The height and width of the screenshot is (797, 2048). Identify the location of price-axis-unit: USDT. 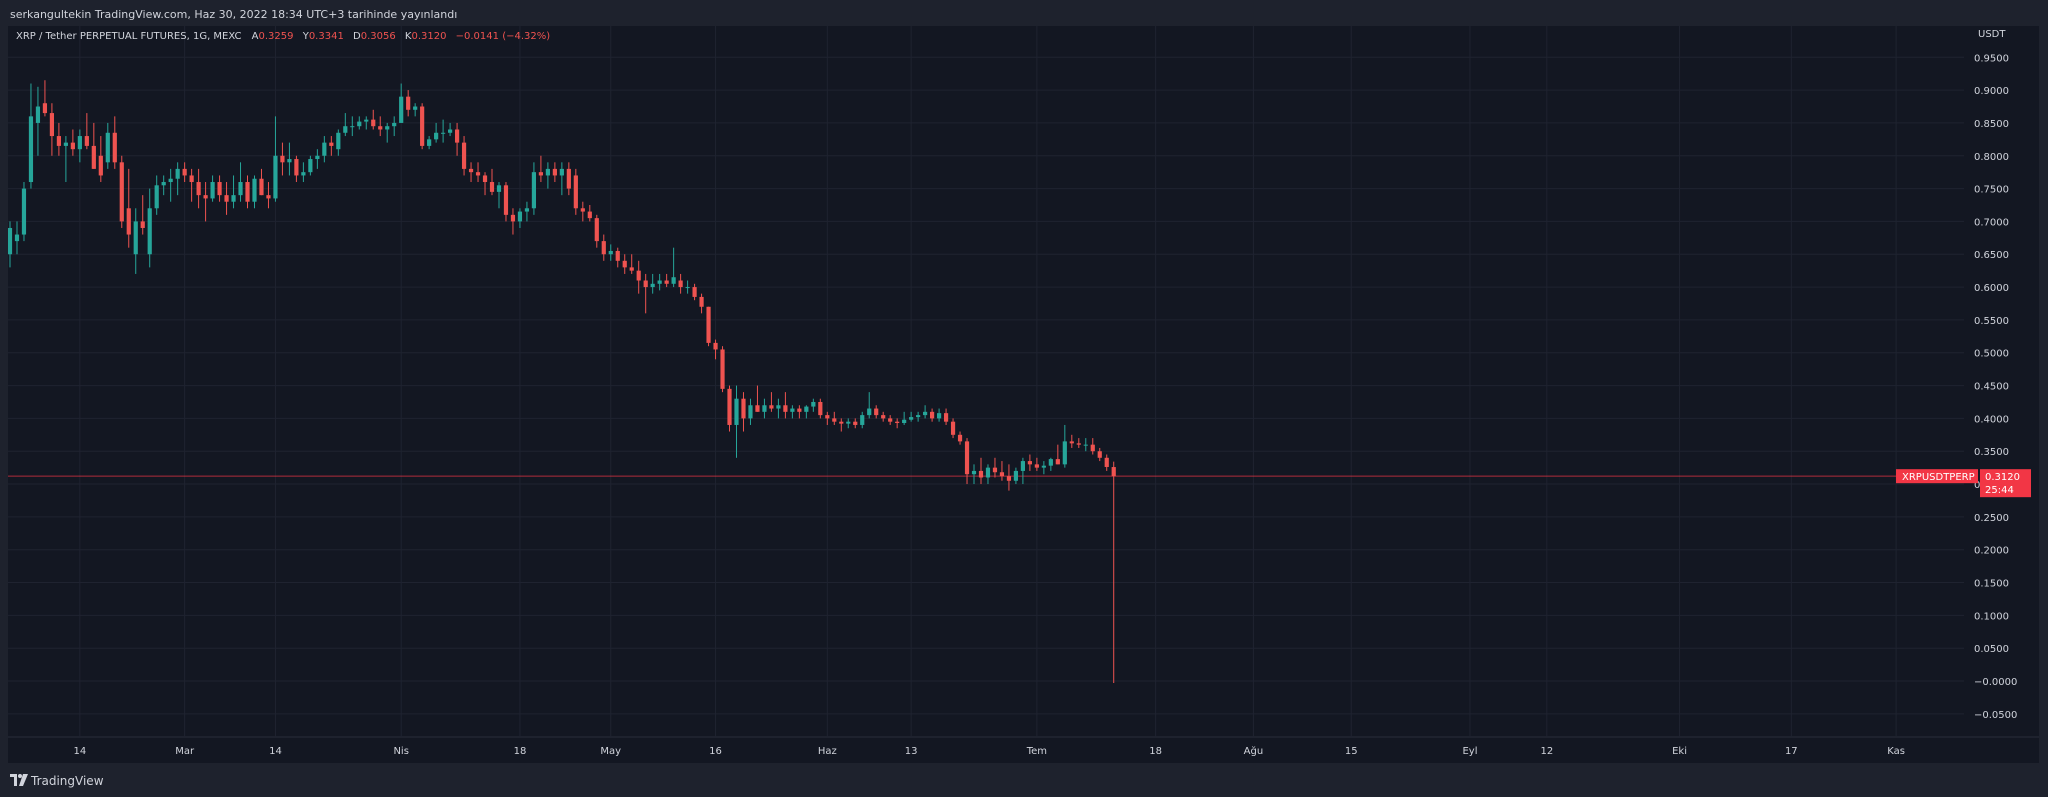
(1992, 34).